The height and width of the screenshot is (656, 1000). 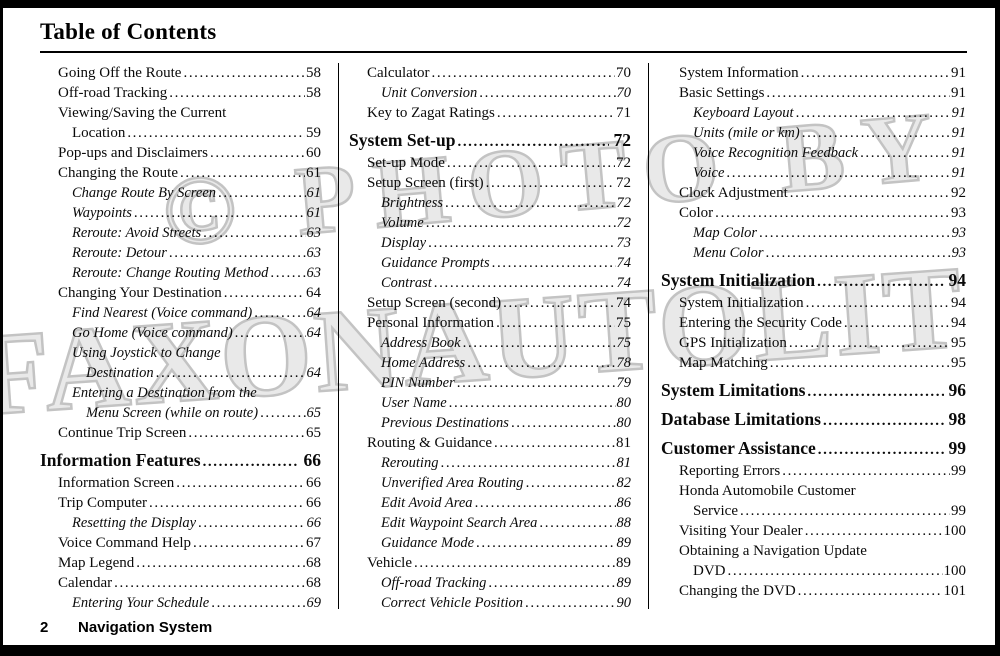 What do you see at coordinates (120, 73) in the screenshot?
I see `toc-entry-label: Going Off the Route` at bounding box center [120, 73].